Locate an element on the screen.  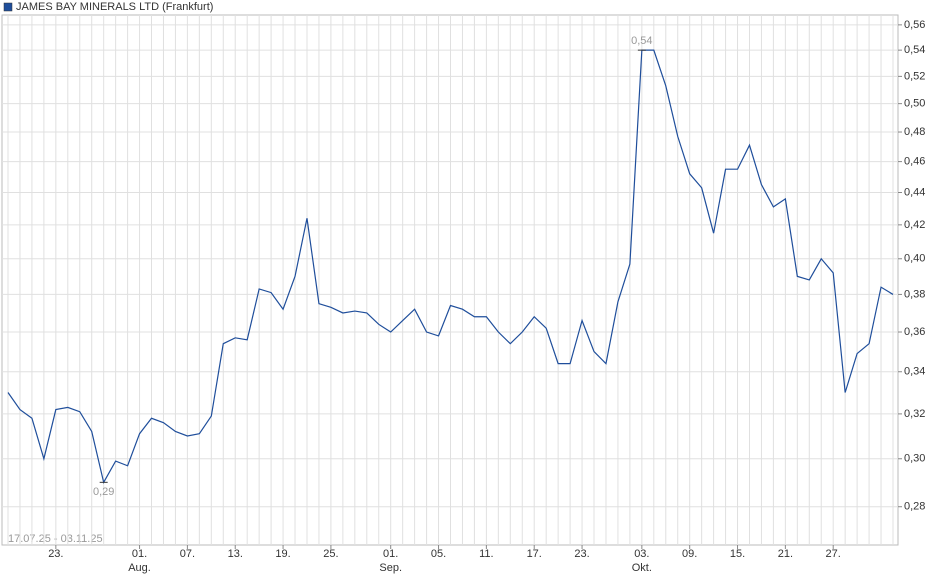
y-tick-label: 0,28 is located at coordinates (914, 507).